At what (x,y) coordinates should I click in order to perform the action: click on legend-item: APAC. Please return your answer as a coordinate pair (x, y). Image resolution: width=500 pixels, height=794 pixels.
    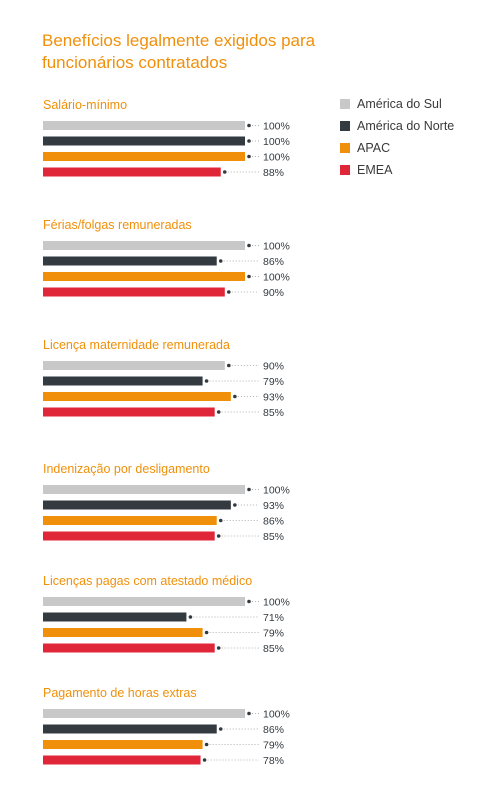
    Looking at the image, I should click on (397, 148).